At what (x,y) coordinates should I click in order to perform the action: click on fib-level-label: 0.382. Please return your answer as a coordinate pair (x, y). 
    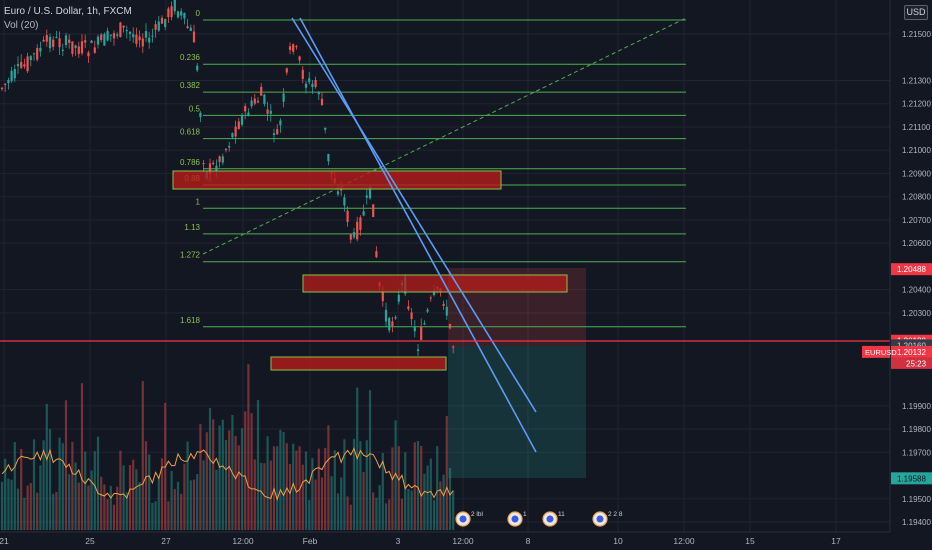
    Looking at the image, I should click on (190, 85).